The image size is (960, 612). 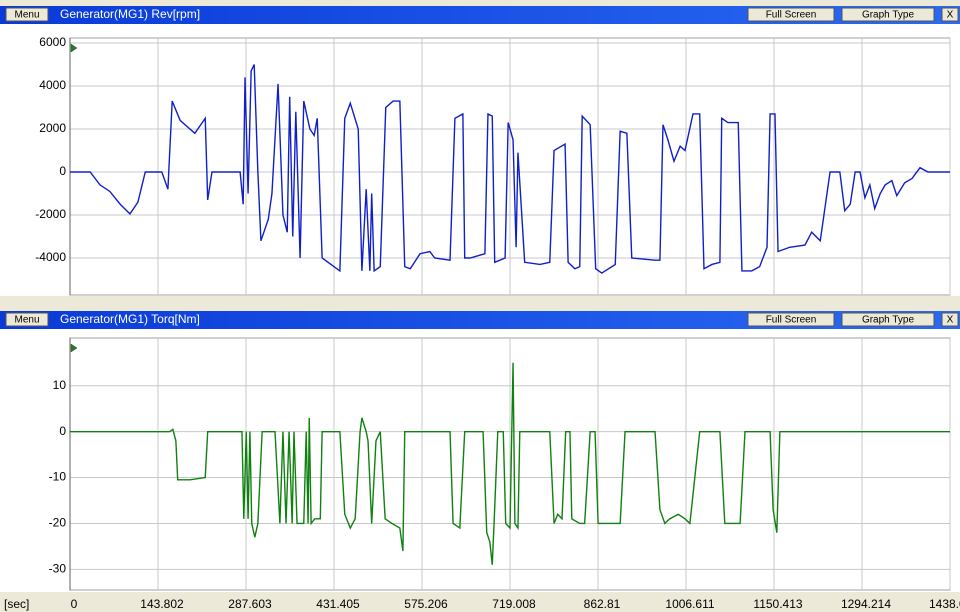 What do you see at coordinates (60, 385) in the screenshot?
I see `y-tick-label: 10` at bounding box center [60, 385].